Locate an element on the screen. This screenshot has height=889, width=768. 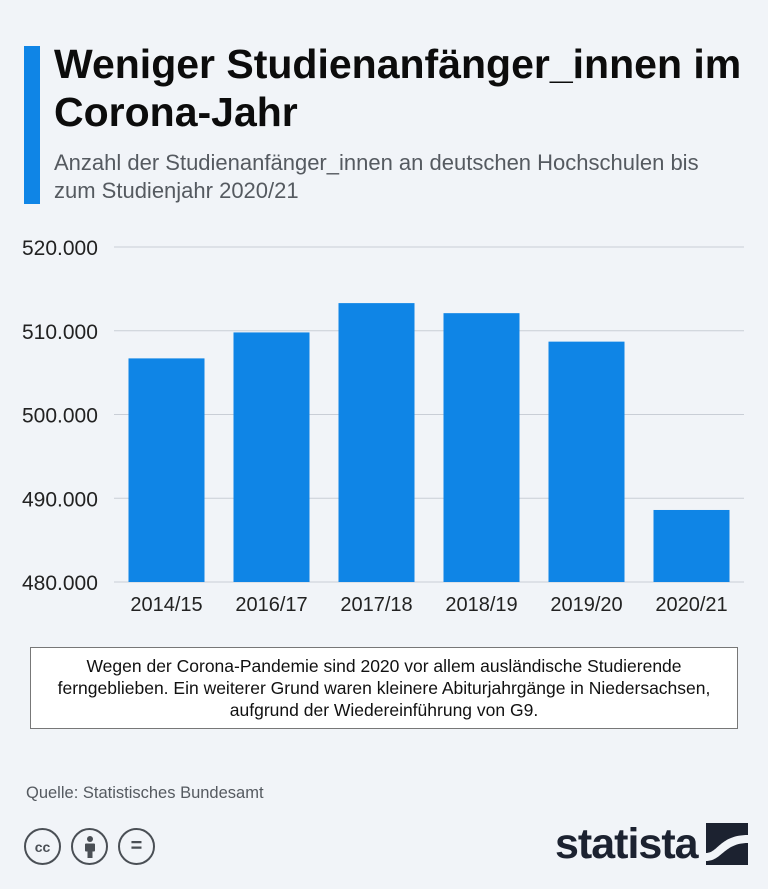
no-derivatives-icon: = is located at coordinates (136, 846).